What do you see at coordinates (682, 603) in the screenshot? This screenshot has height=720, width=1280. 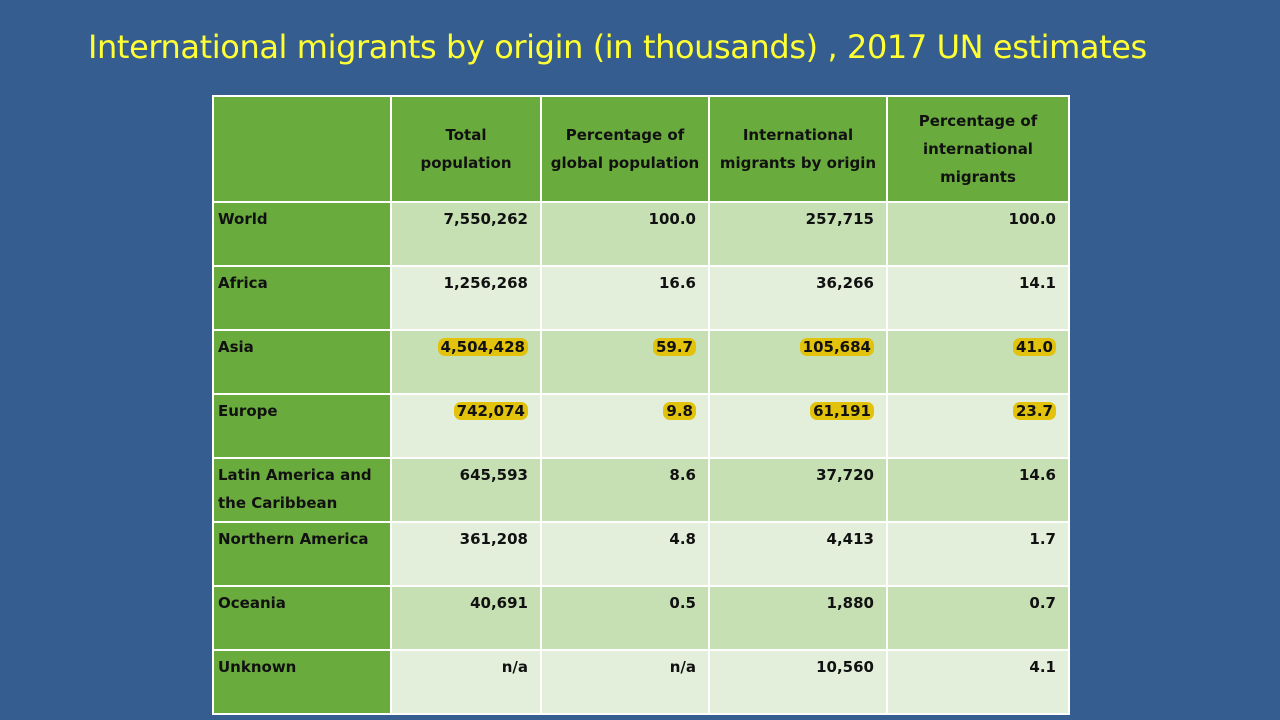 I see `cell-value: 0.5` at bounding box center [682, 603].